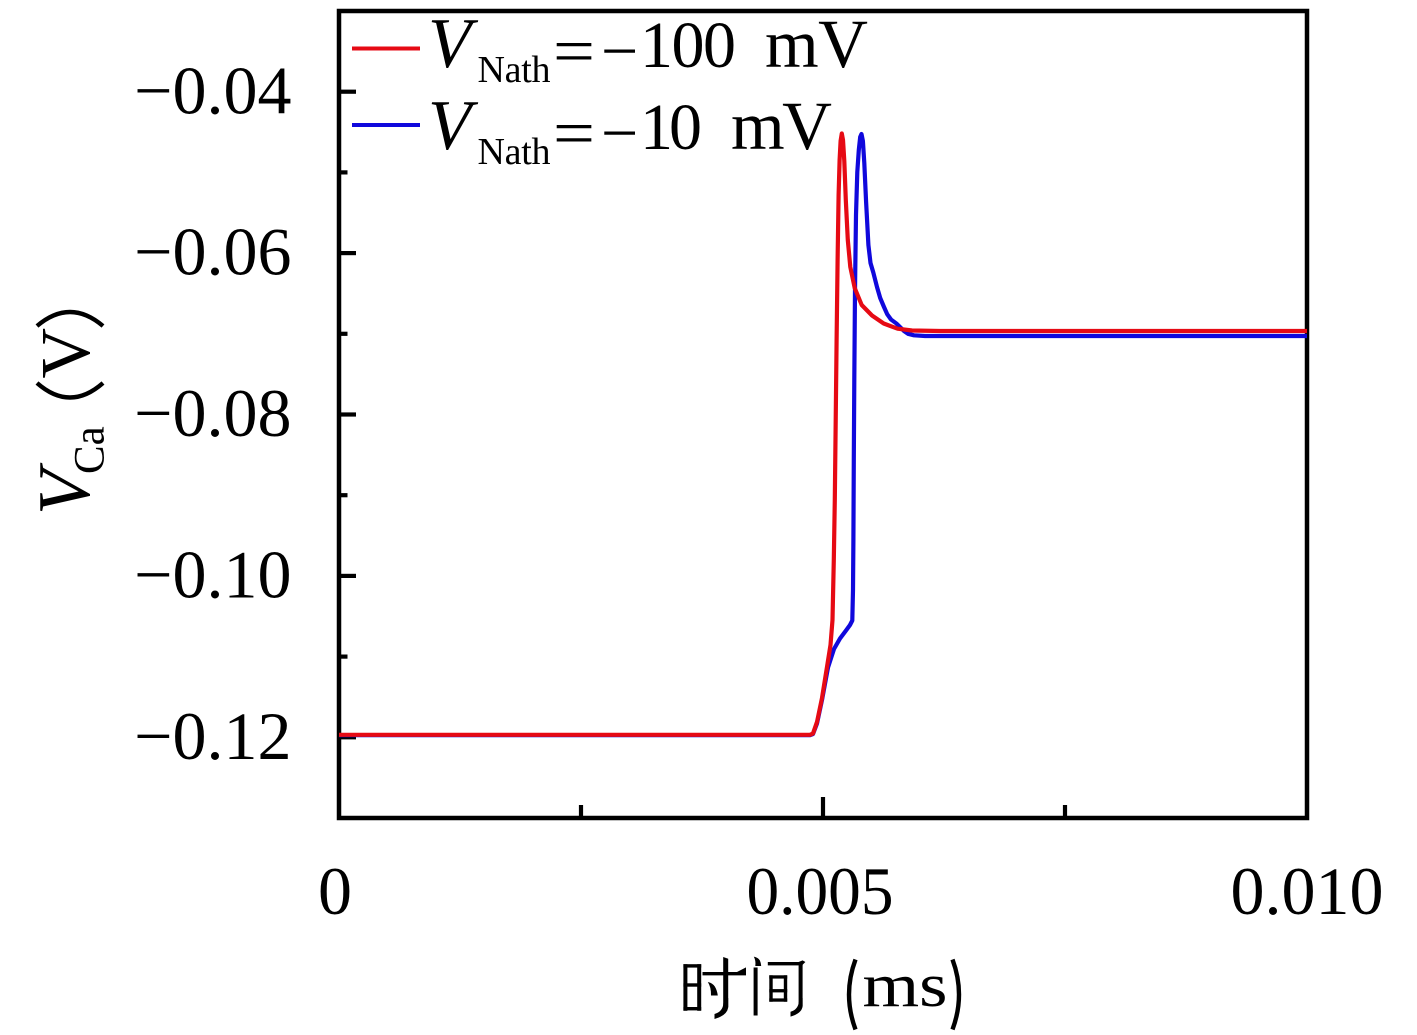 This screenshot has width=1417, height=1035. What do you see at coordinates (212, 413) in the screenshot?
I see `svg-text: −0.08` at bounding box center [212, 413].